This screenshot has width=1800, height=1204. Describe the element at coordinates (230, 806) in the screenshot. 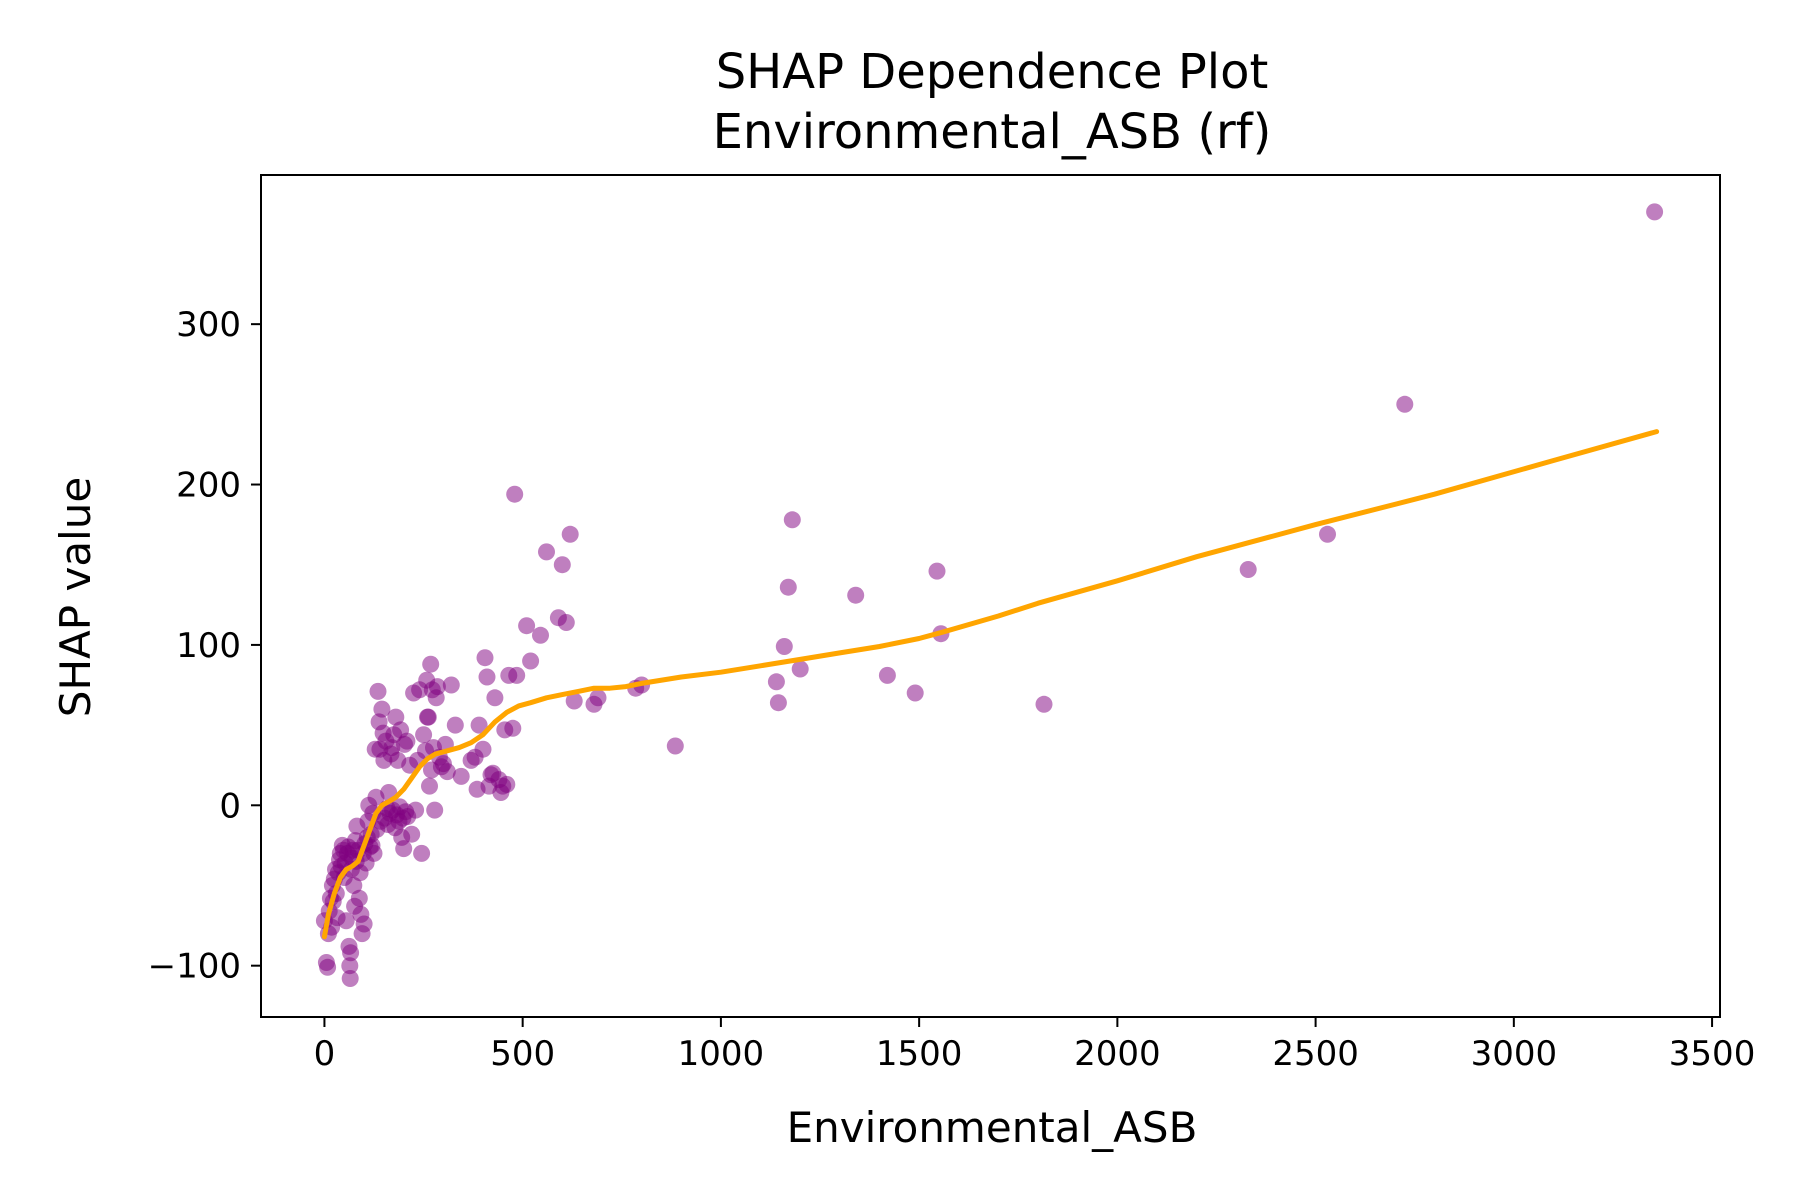

I see `y-tick-label: 0` at that location.